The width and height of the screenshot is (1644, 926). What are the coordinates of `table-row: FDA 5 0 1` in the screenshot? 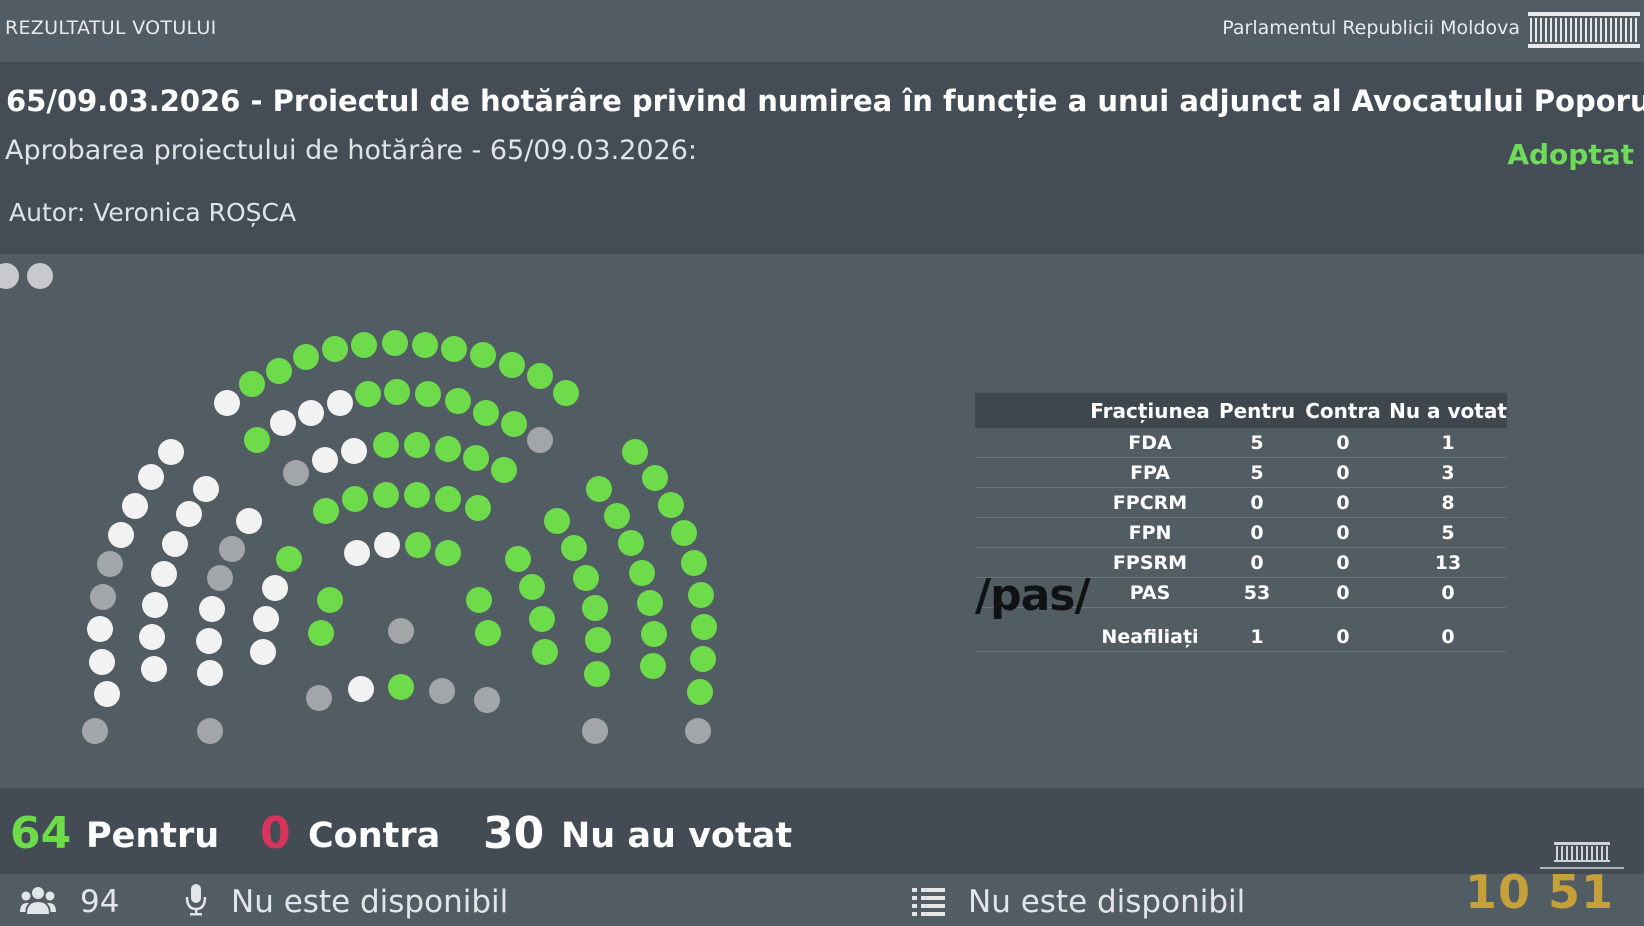 It's located at (1241, 443).